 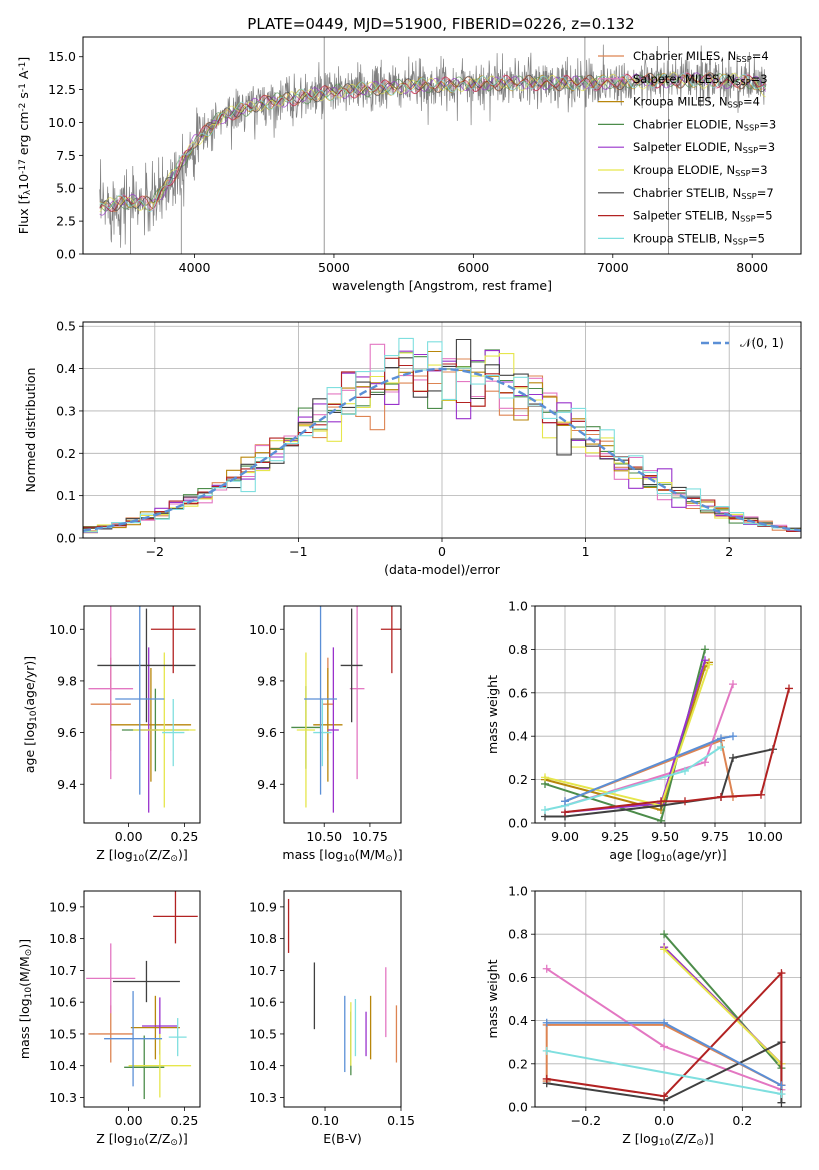 What do you see at coordinates (23, 182) in the screenshot?
I see `text-span: 10` at bounding box center [23, 182].